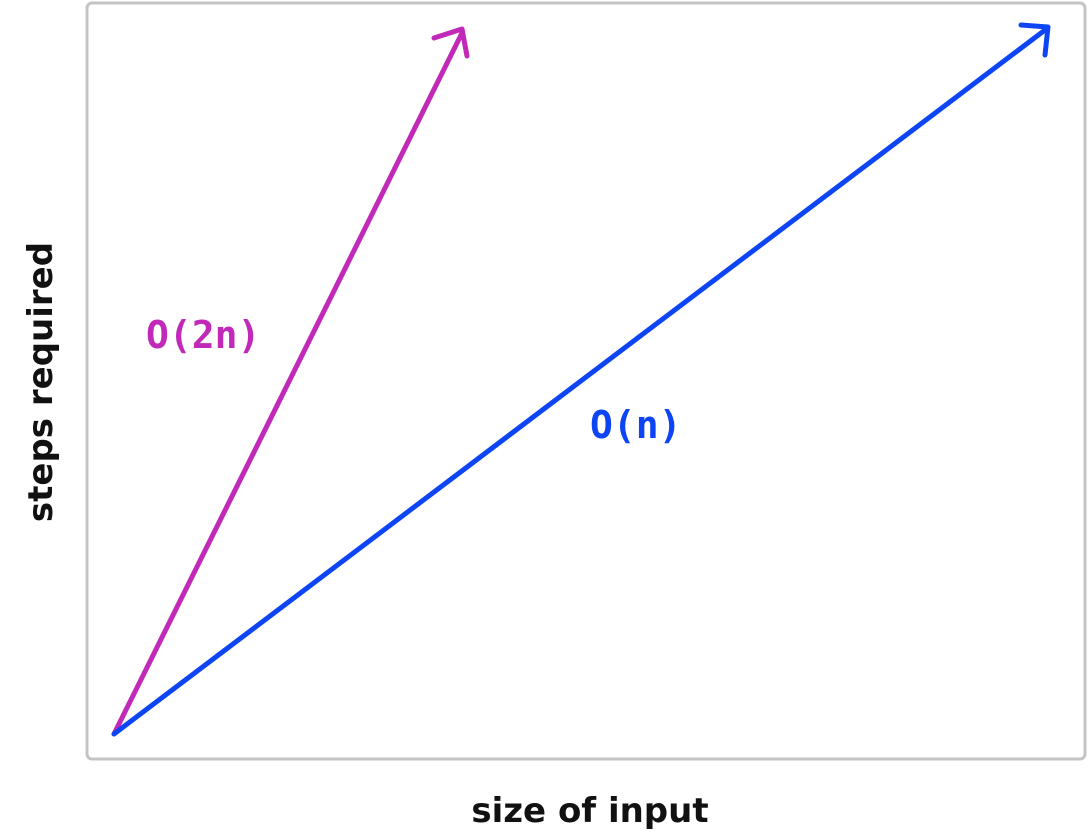  What do you see at coordinates (589, 811) in the screenshot?
I see `x-axis-title: size of input` at bounding box center [589, 811].